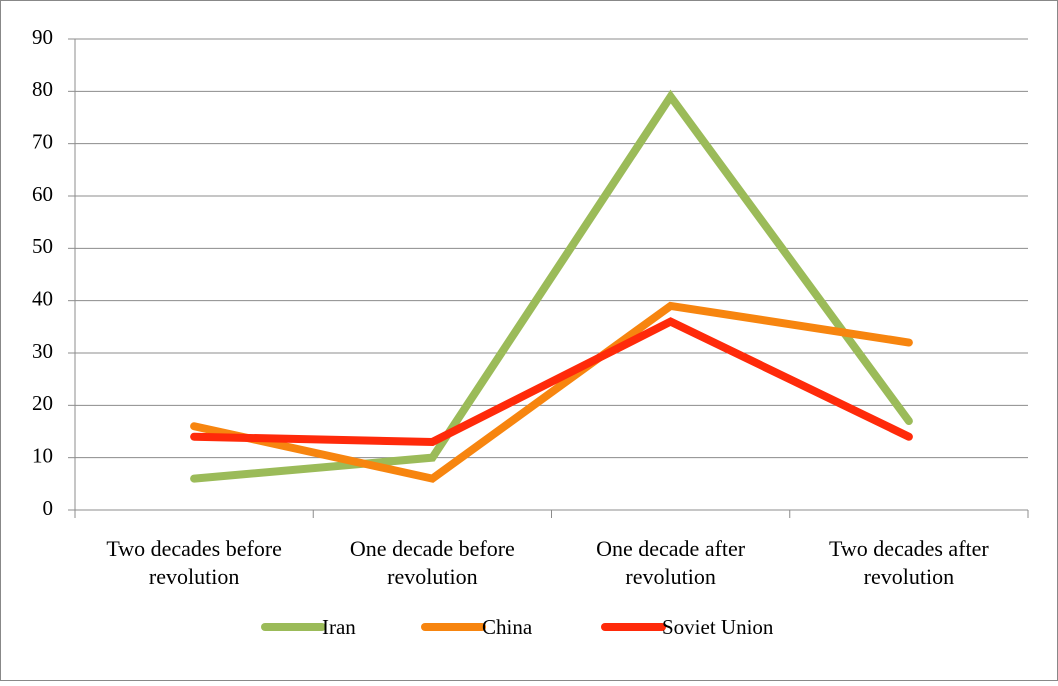 This screenshot has height=686, width=1058. Describe the element at coordinates (42, 37) in the screenshot. I see `y-tick-label: 90` at that location.